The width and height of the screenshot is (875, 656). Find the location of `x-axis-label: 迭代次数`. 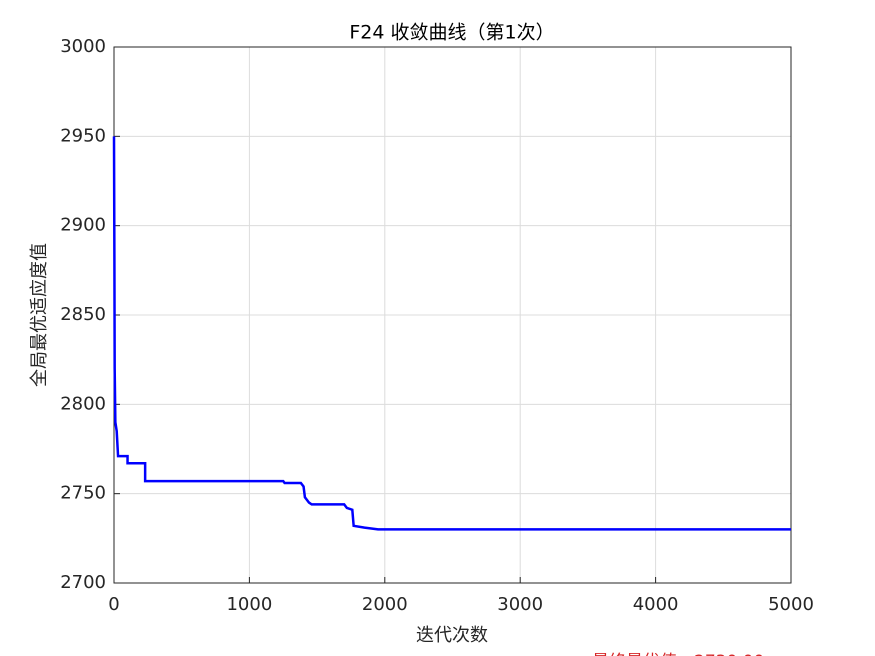

x-axis-label: 迭代次数 is located at coordinates (452, 635).